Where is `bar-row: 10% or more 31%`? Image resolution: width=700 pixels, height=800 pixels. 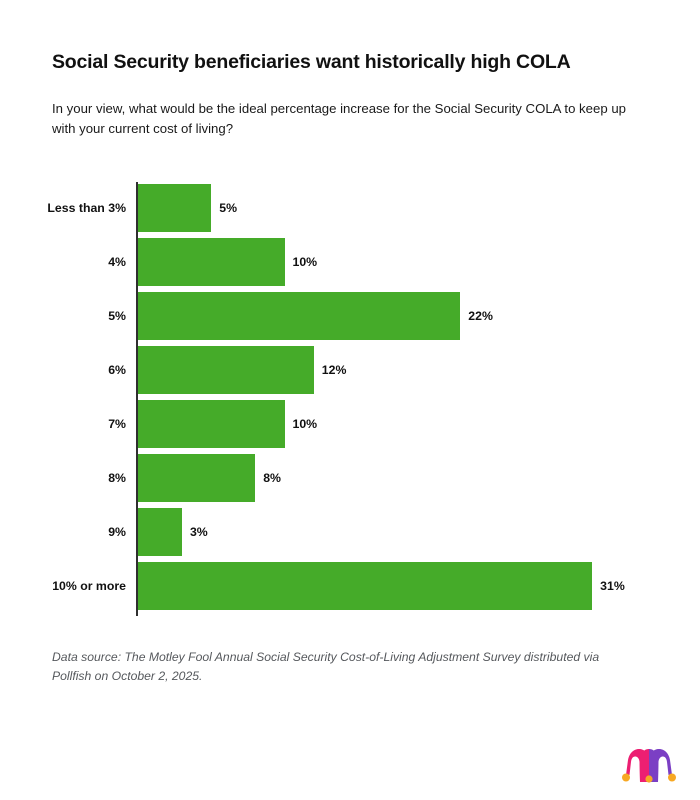
bar-row: 10% or more 31% is located at coordinates (350, 586).